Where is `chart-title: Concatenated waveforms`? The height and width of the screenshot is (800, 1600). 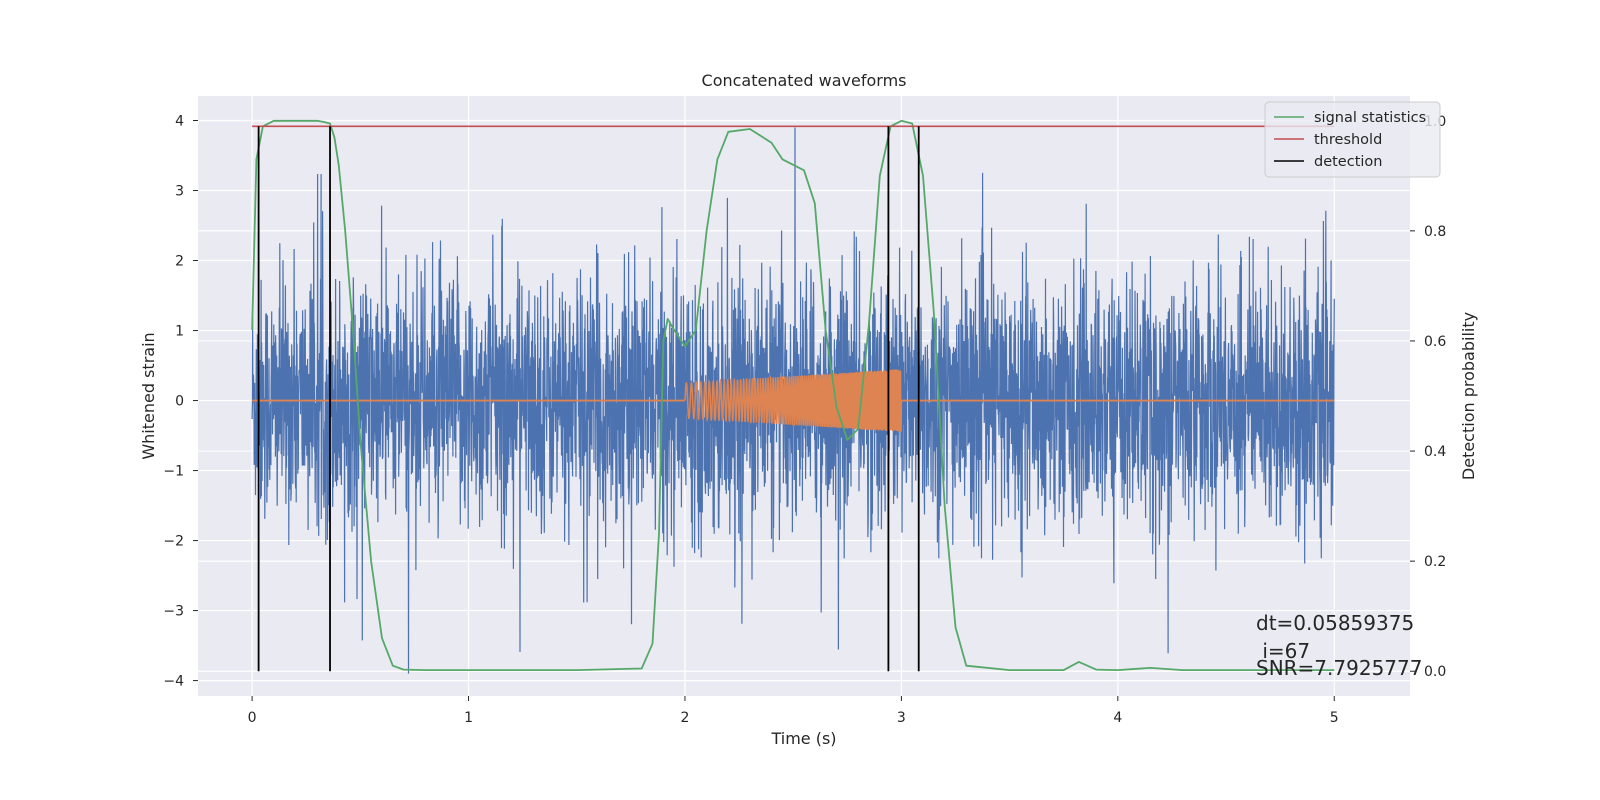 chart-title: Concatenated waveforms is located at coordinates (804, 80).